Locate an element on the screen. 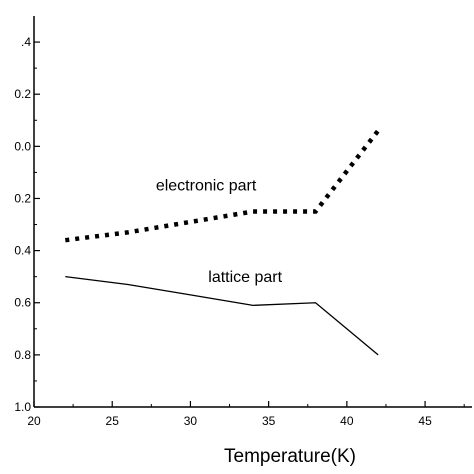 The width and height of the screenshot is (474, 474). y-tick-label: .4 is located at coordinates (26, 42).